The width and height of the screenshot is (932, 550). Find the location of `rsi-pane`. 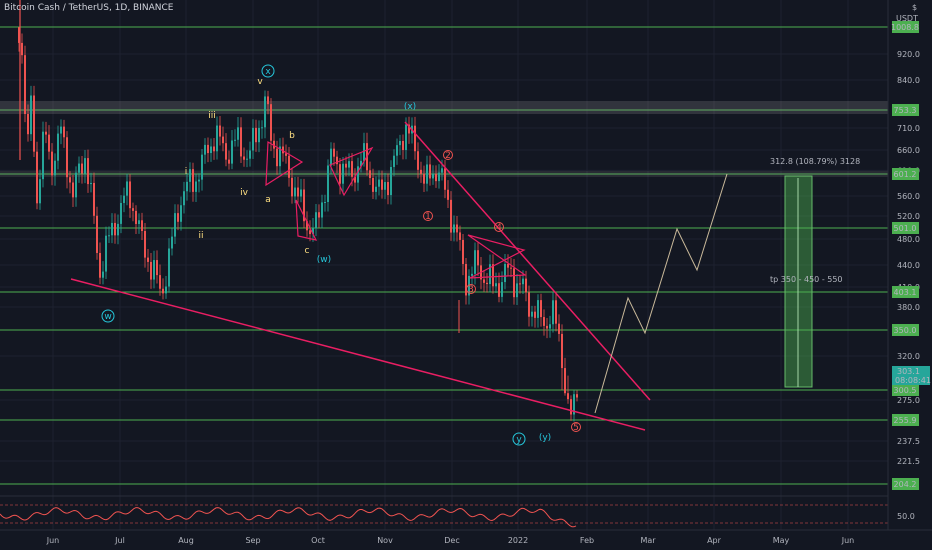

rsi-pane is located at coordinates (444, 511).